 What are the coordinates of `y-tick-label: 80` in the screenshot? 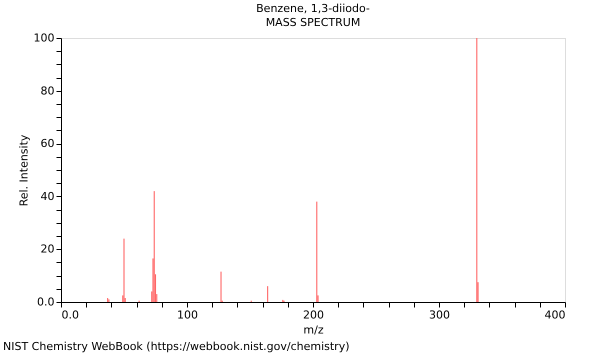 It's located at (47, 91).